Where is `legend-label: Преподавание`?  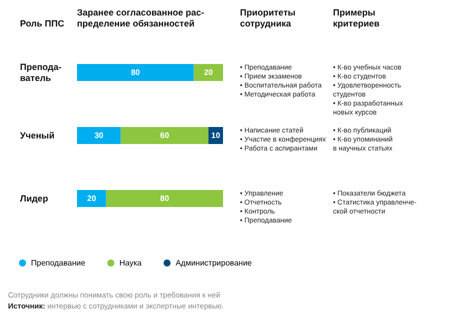
legend-label: Преподавание is located at coordinates (58, 263).